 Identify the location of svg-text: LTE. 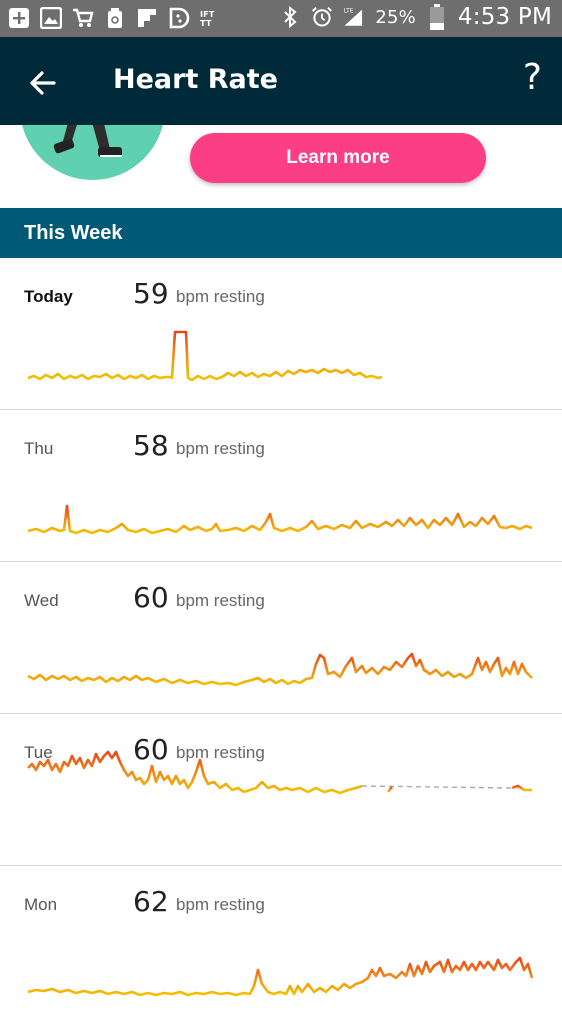
(349, 12).